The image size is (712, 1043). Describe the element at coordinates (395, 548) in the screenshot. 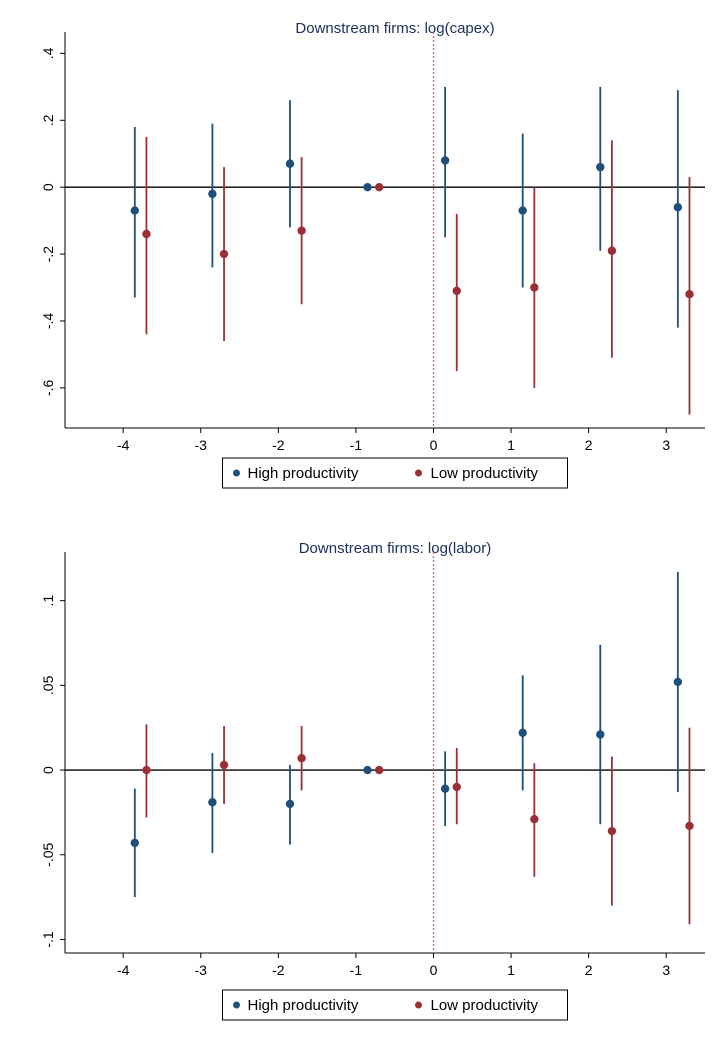

I see `chart-title: Downstream firms: log(labor)` at that location.